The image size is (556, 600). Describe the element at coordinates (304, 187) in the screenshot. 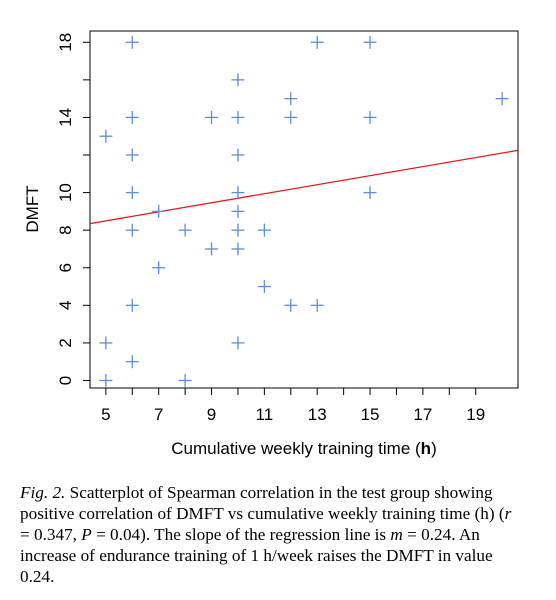

I see `regression-line` at that location.